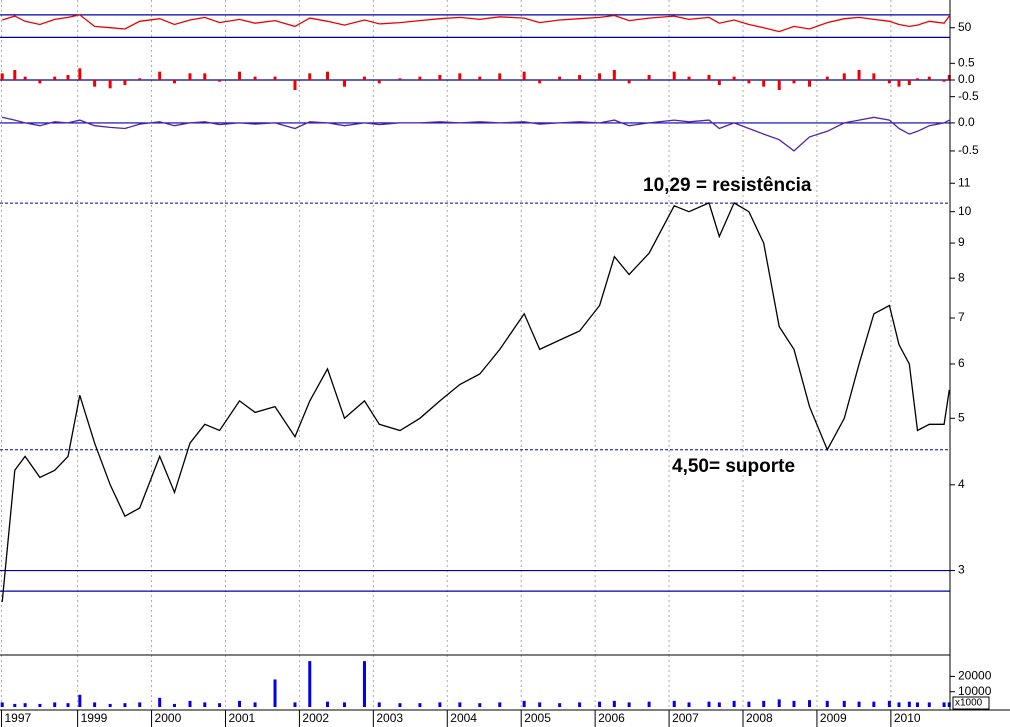 The image size is (1010, 727). I want to click on y-tick-label: 3, so click(961, 570).